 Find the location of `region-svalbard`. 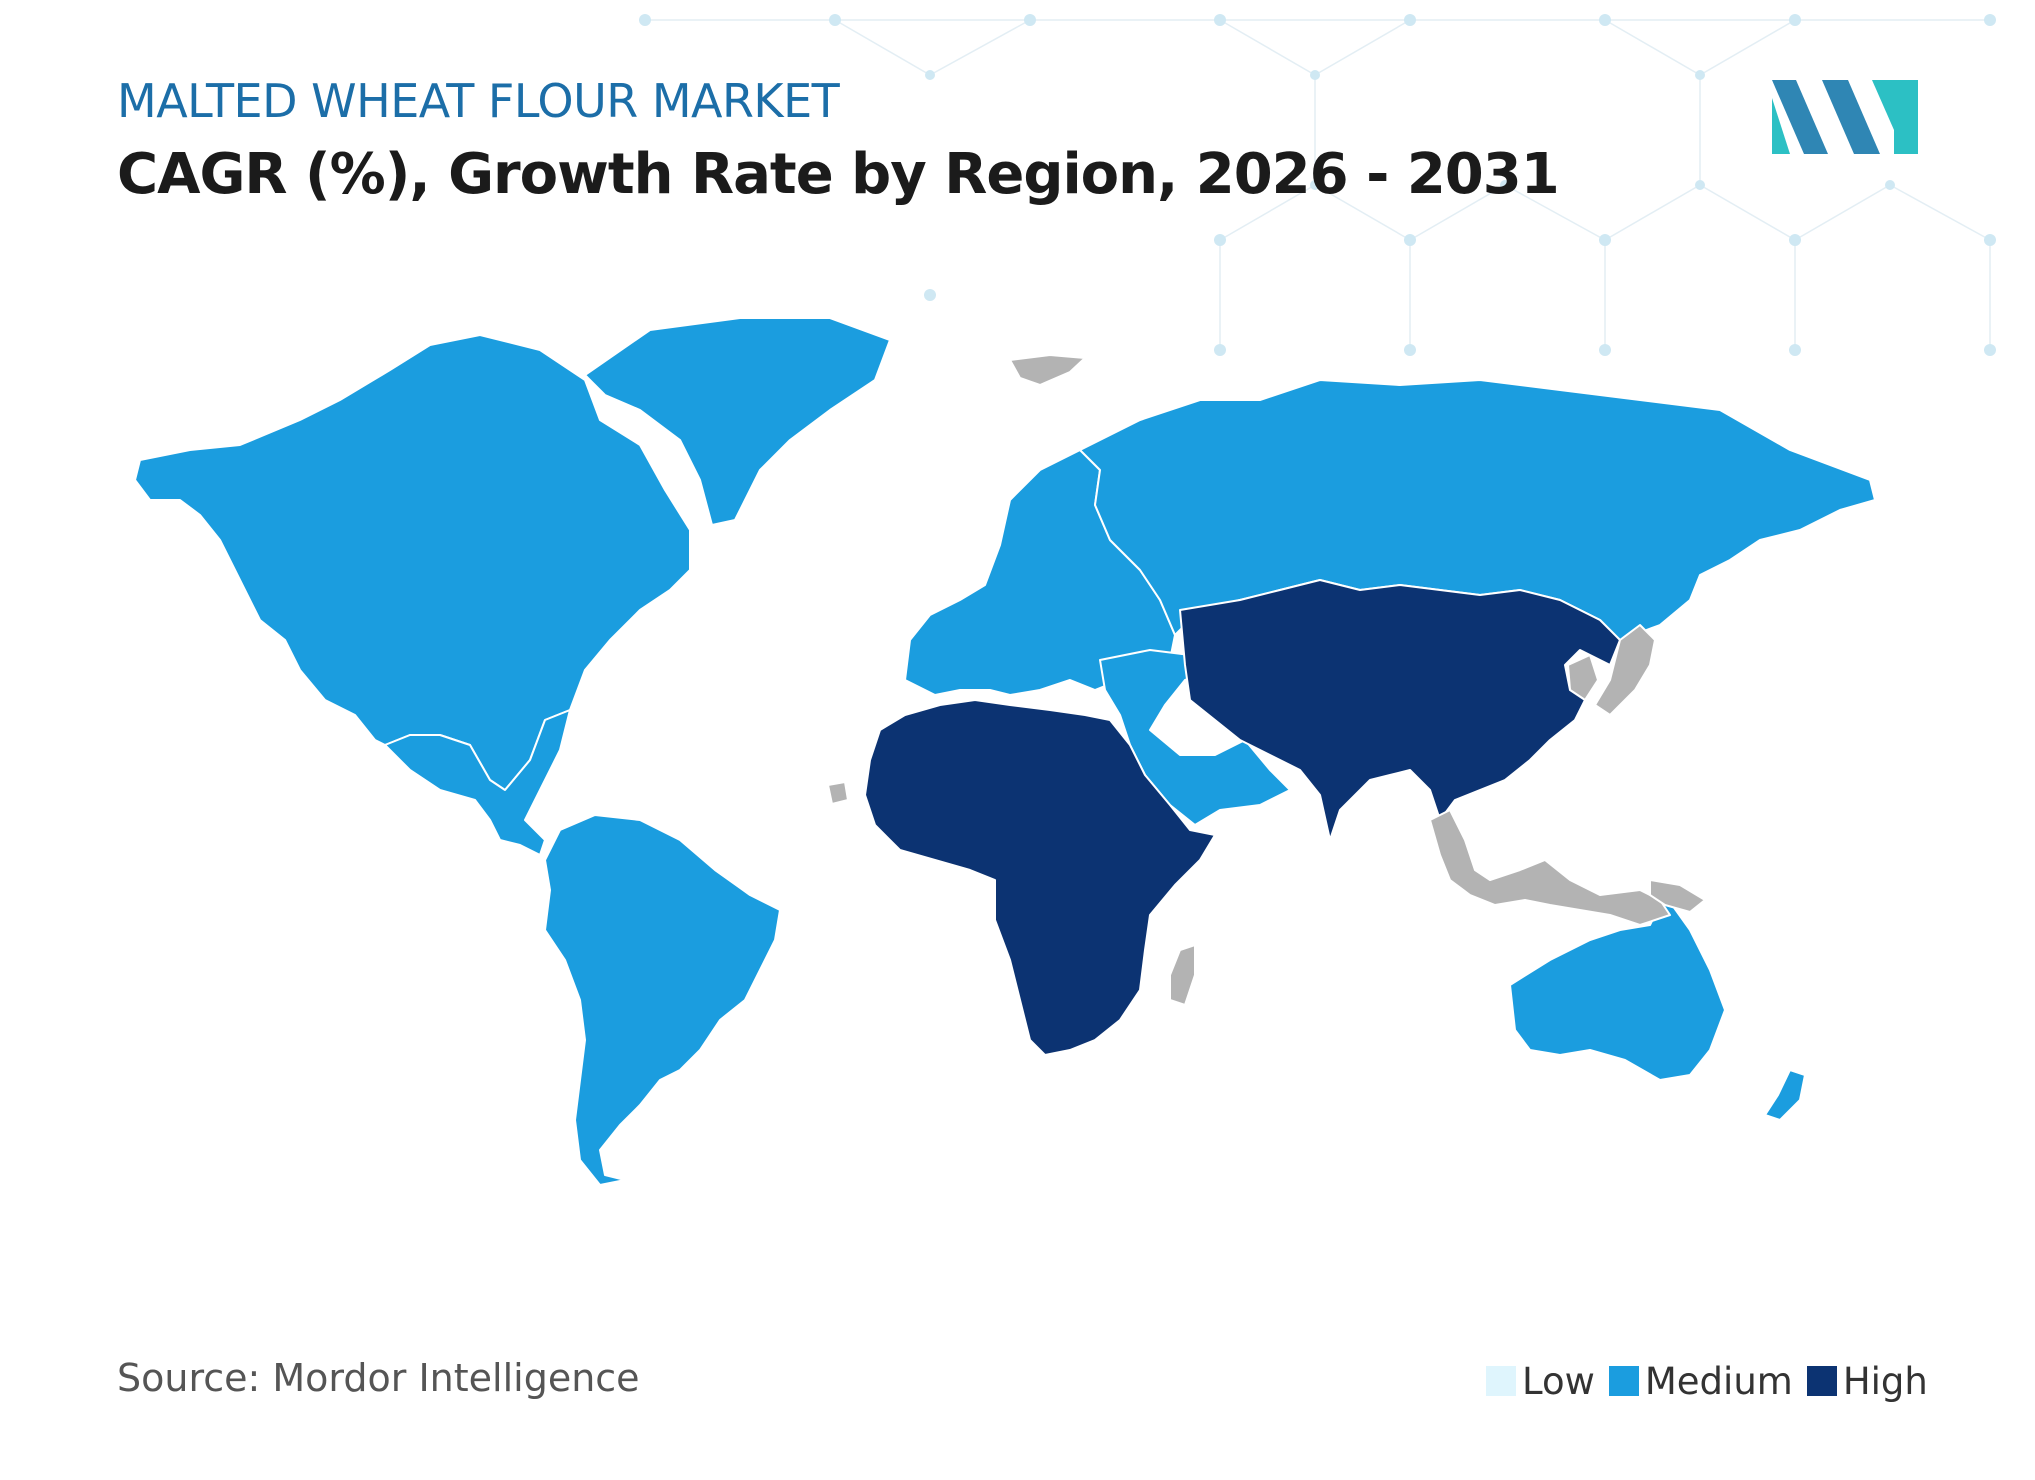

region-svalbard is located at coordinates (1047, 370).